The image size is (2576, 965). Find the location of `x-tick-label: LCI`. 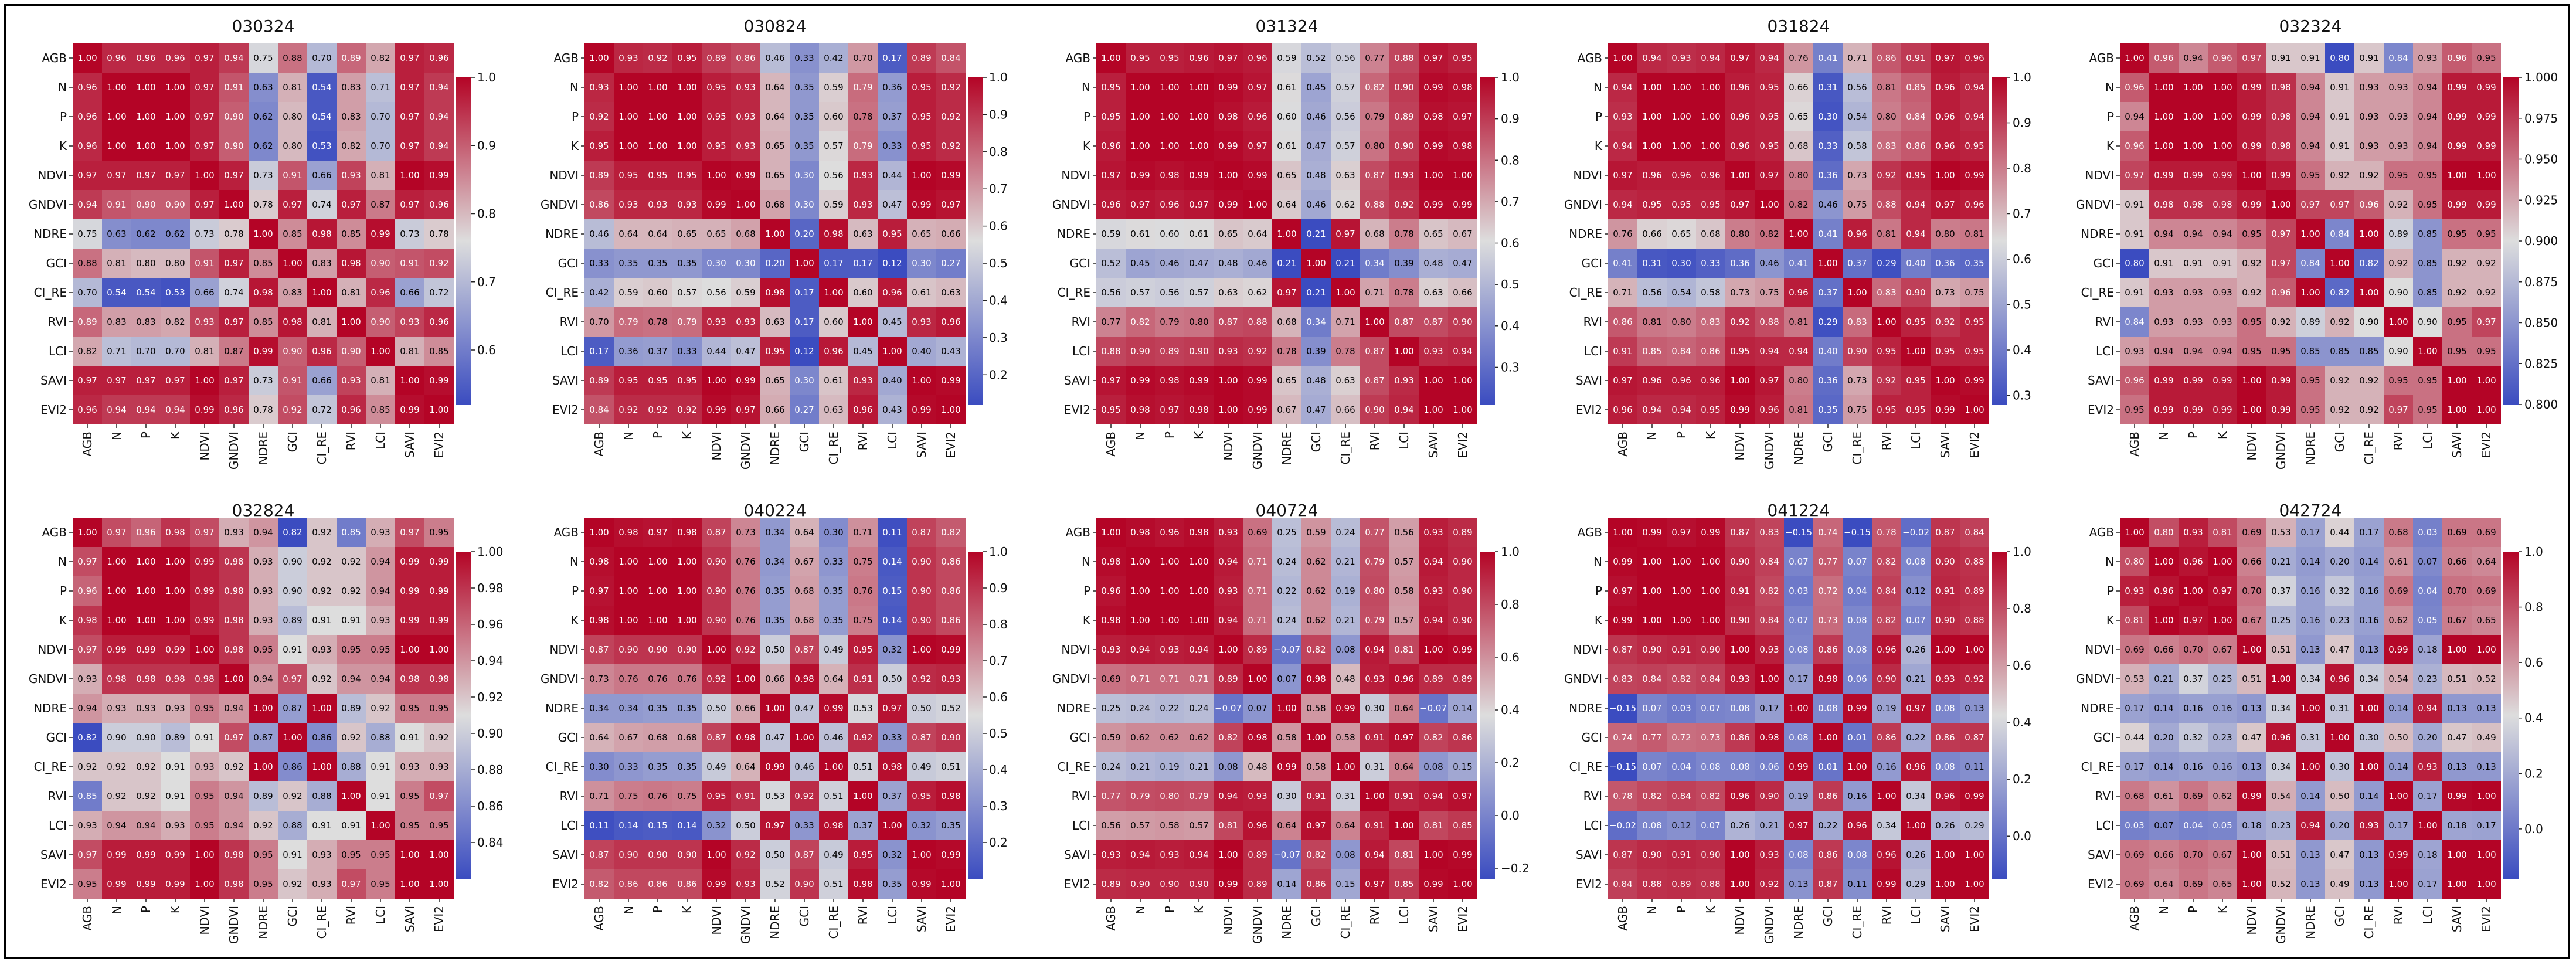

x-tick-label: LCI is located at coordinates (381, 915).